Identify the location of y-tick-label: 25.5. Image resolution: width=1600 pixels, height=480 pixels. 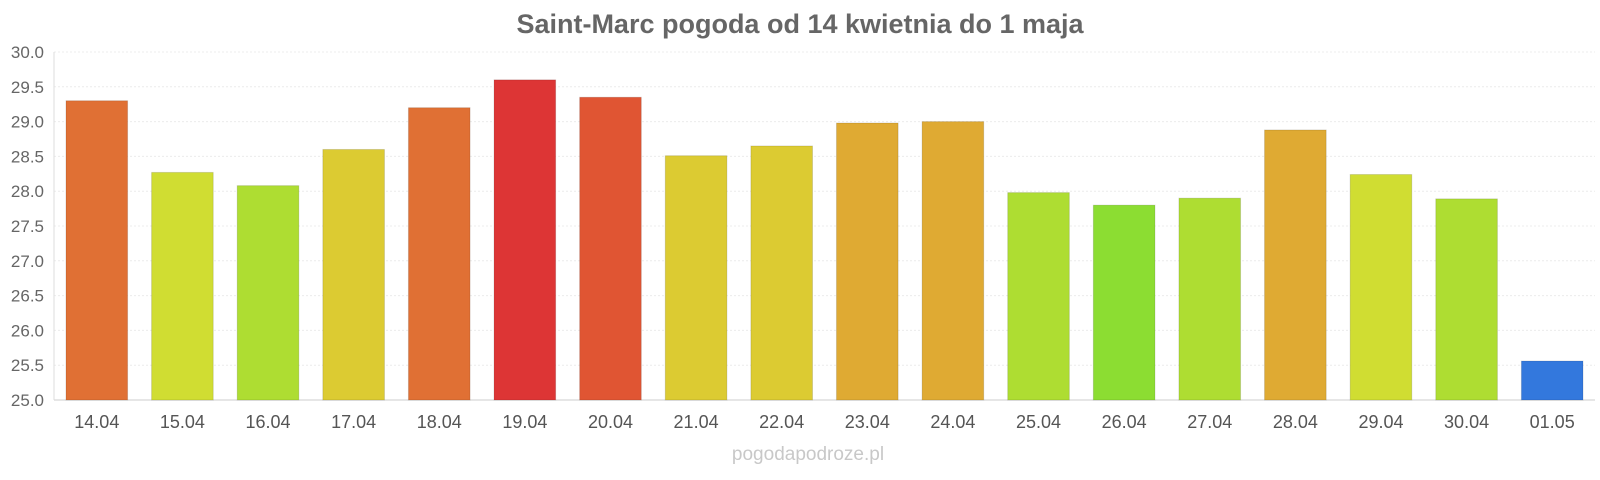
(27, 365).